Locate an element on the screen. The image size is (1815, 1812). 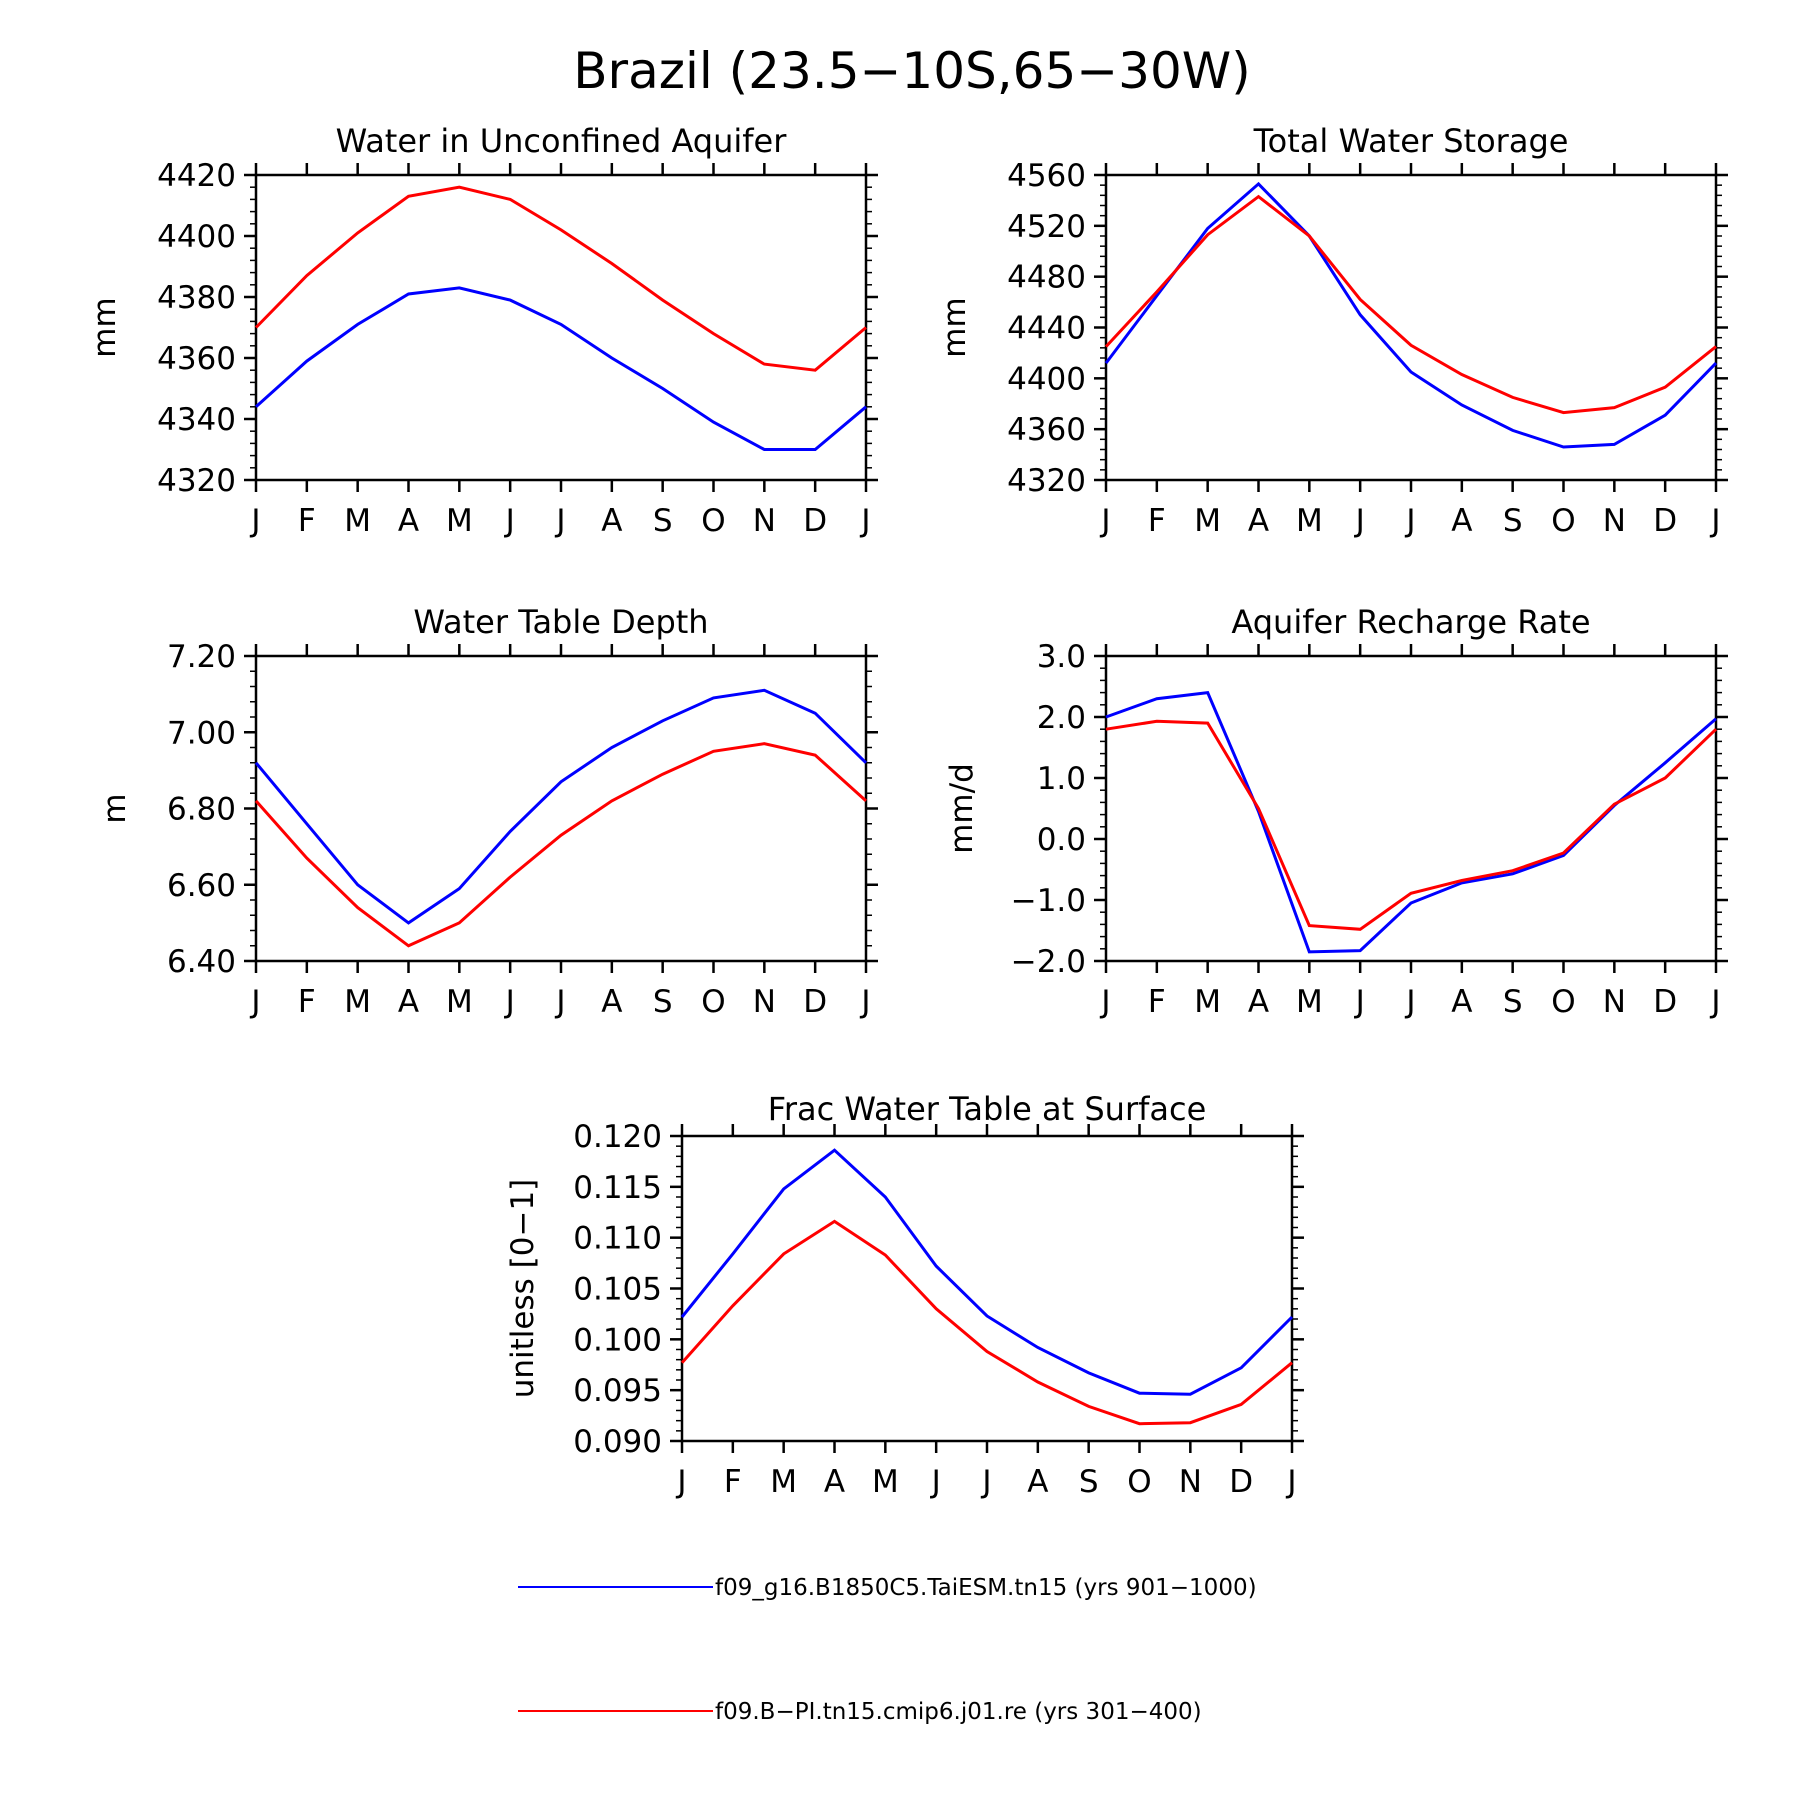
panel-title: Total Water Storage is located at coordinates (1411, 141).